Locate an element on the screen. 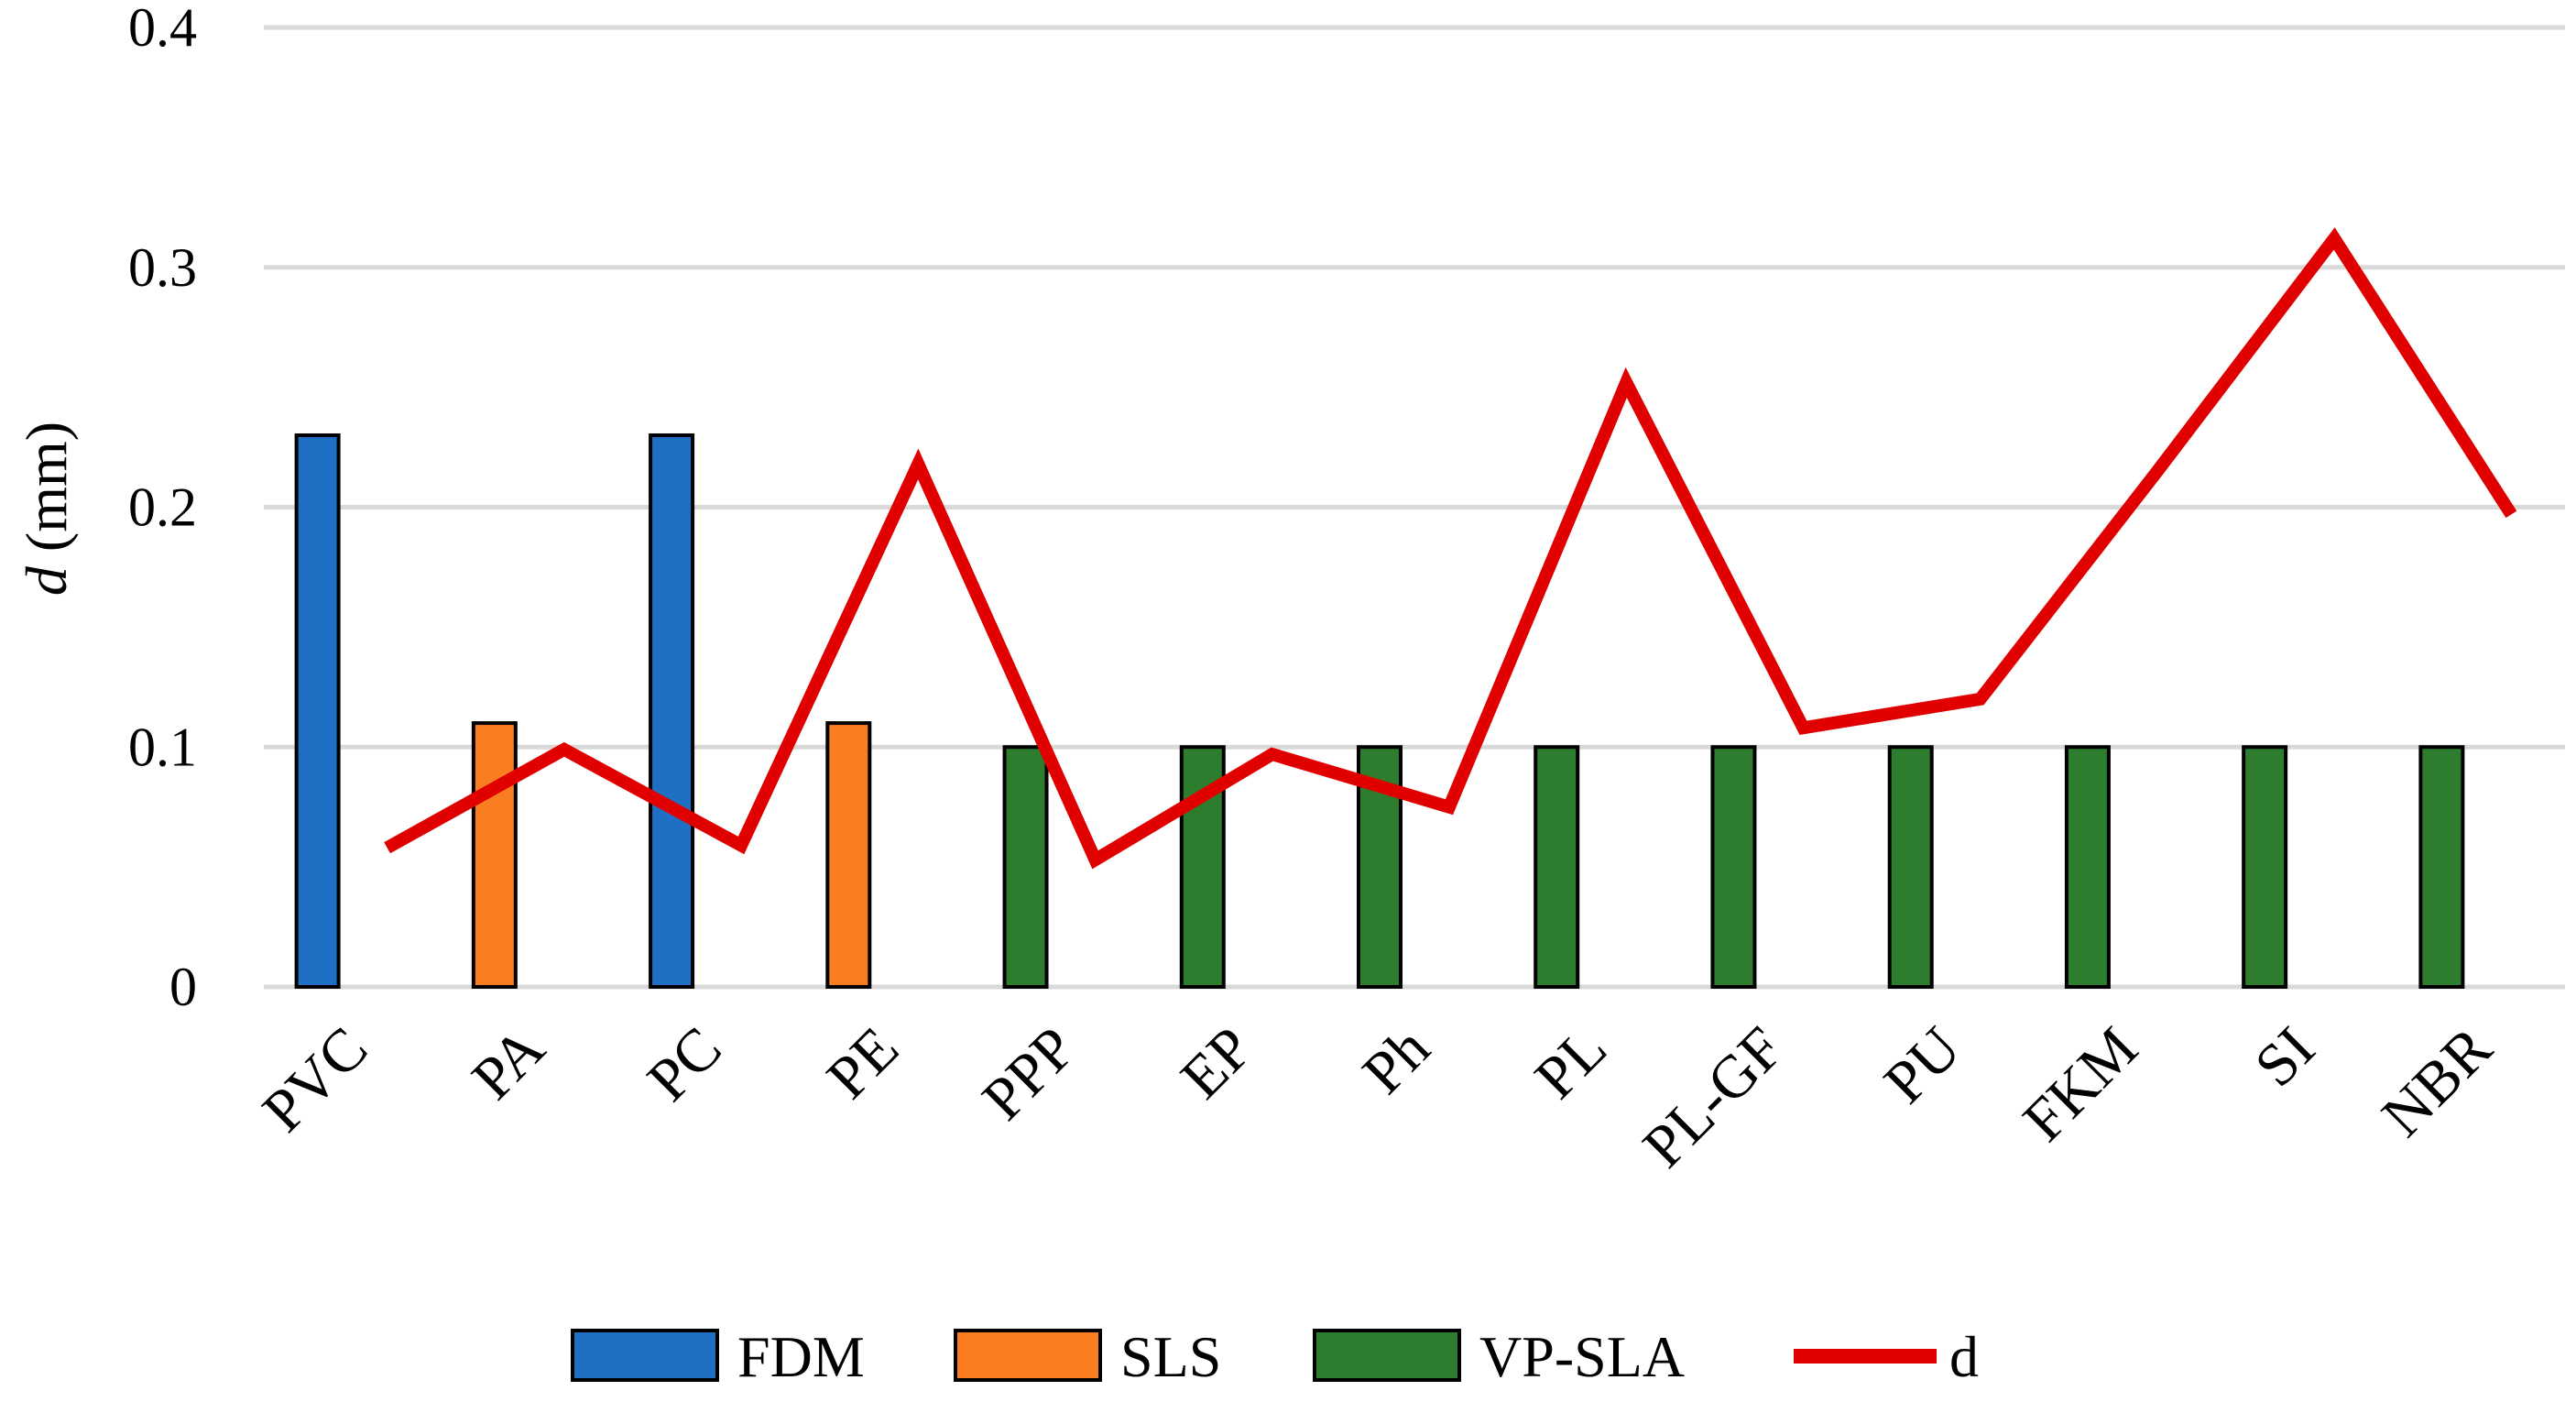  x-tick-label-pu: PU is located at coordinates (1923, 1065).